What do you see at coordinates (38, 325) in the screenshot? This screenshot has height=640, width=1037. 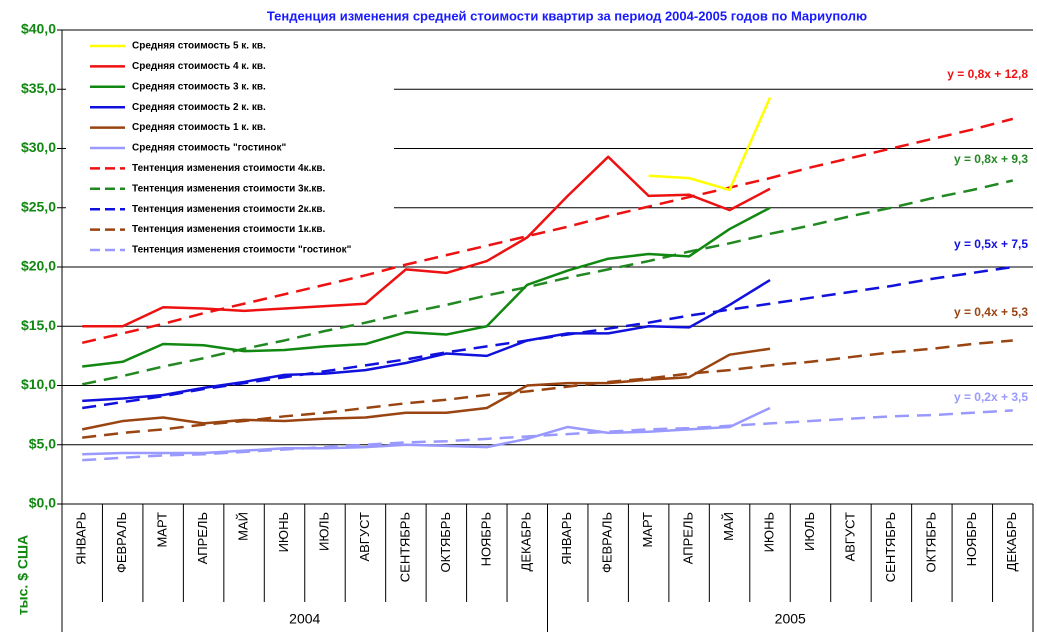 I see `y-tick-label: $15,0` at bounding box center [38, 325].